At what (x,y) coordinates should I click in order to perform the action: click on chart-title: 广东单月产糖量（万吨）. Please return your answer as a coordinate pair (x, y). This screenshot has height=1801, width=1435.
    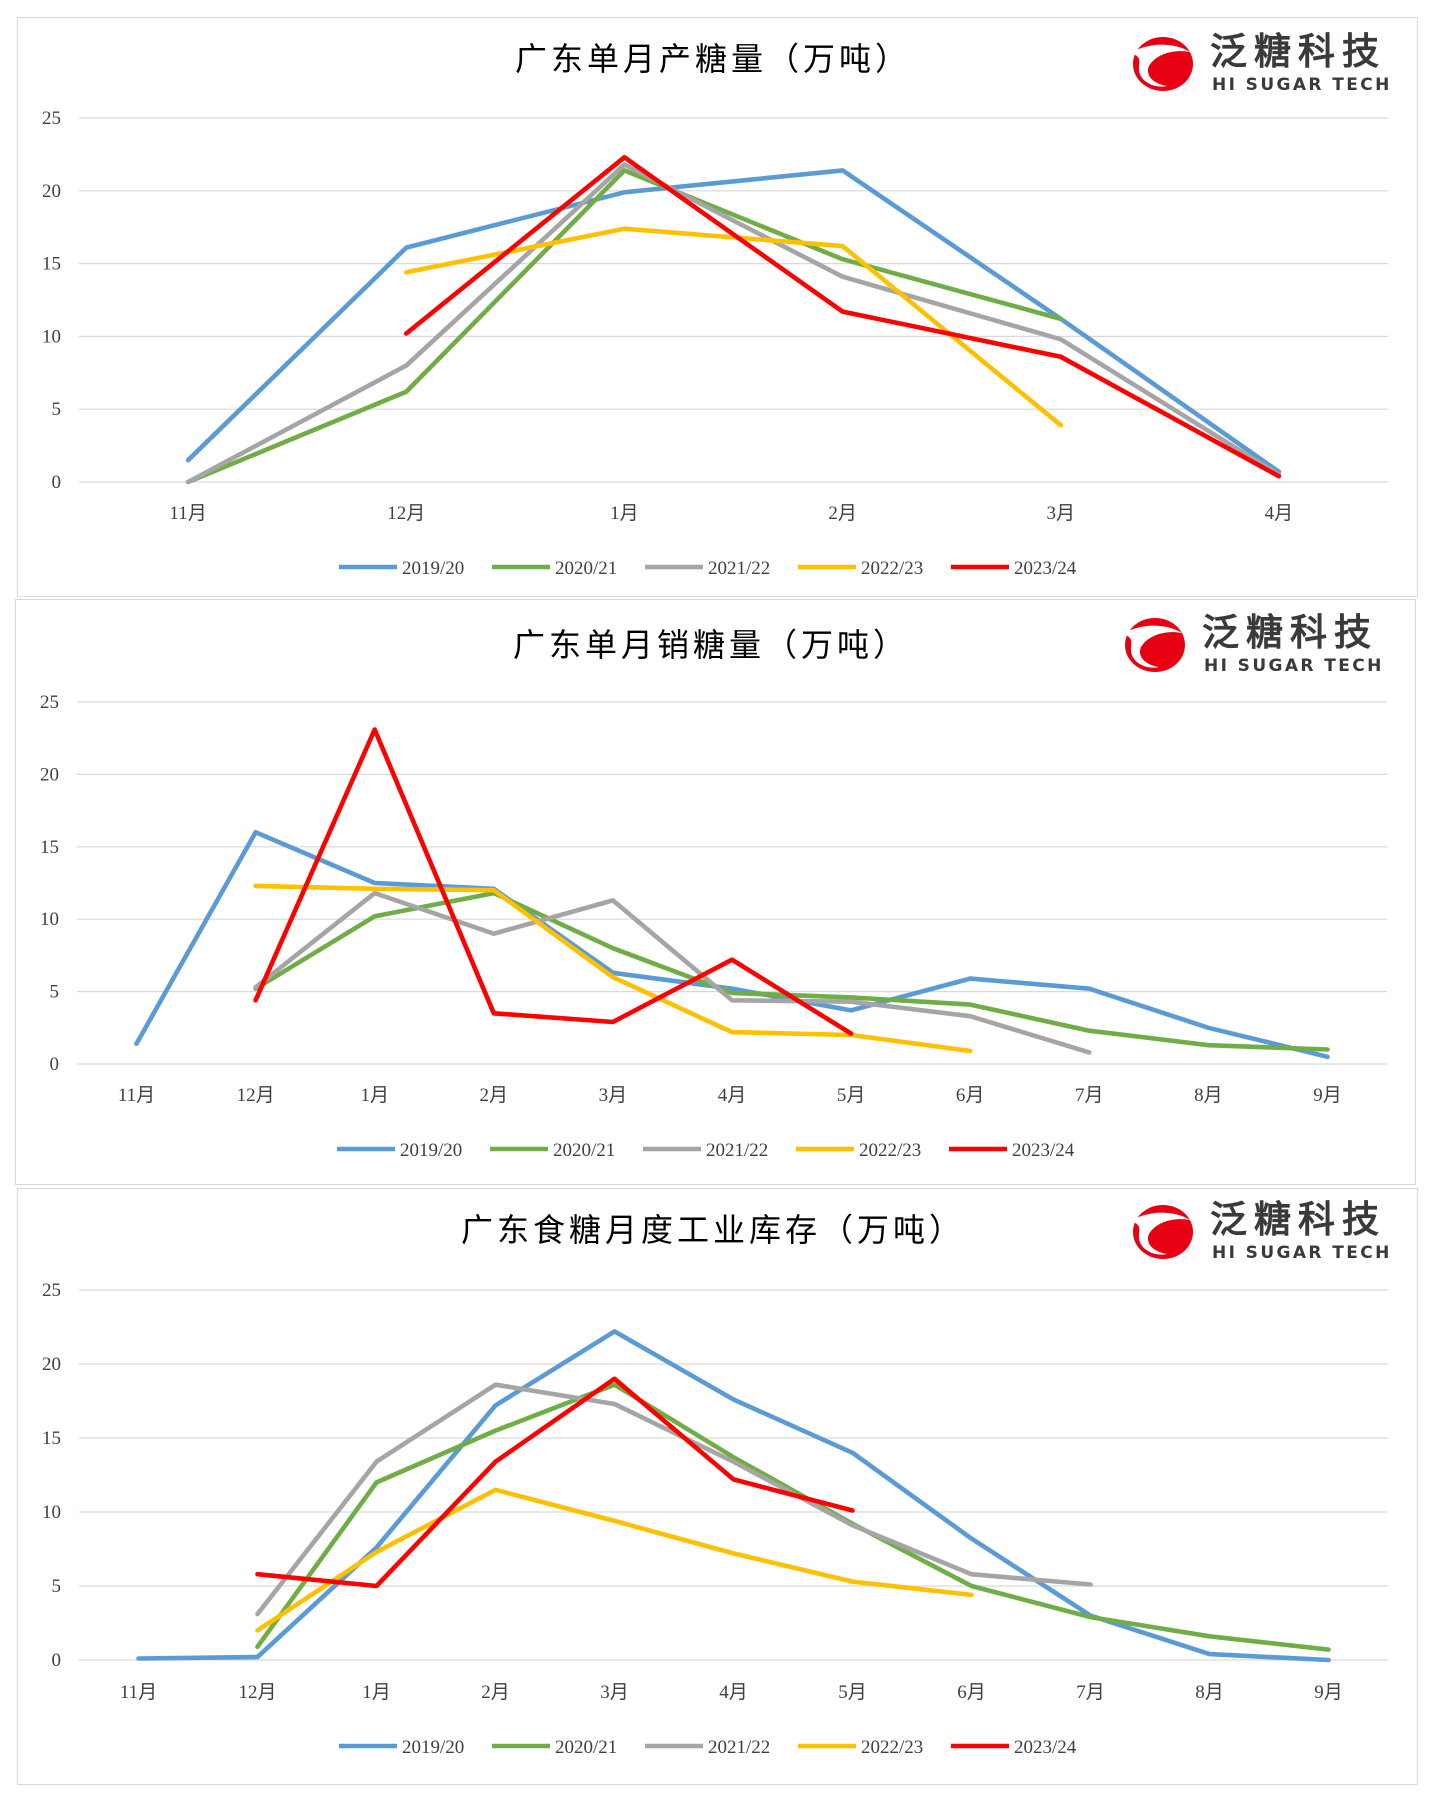
    Looking at the image, I should click on (713, 59).